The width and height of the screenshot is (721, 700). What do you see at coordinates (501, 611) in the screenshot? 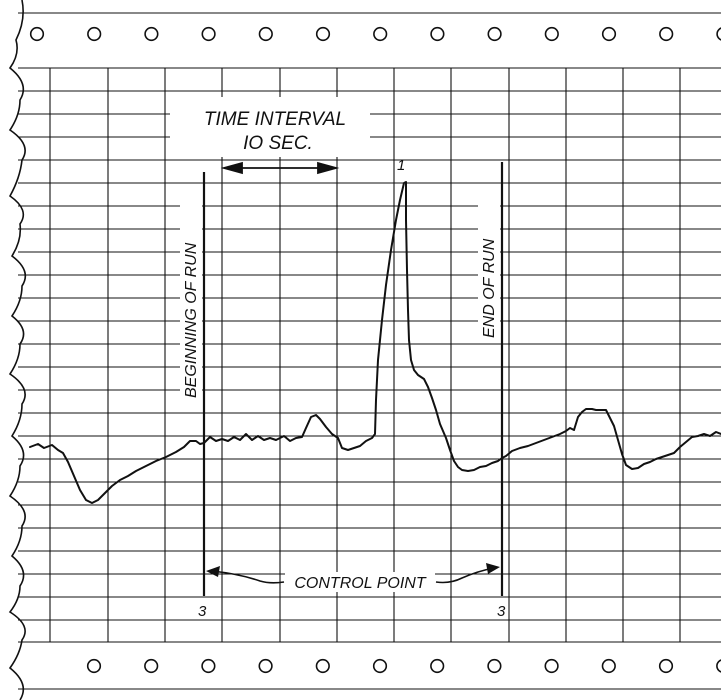
I see `end-marker-number-label: 3` at bounding box center [501, 611].